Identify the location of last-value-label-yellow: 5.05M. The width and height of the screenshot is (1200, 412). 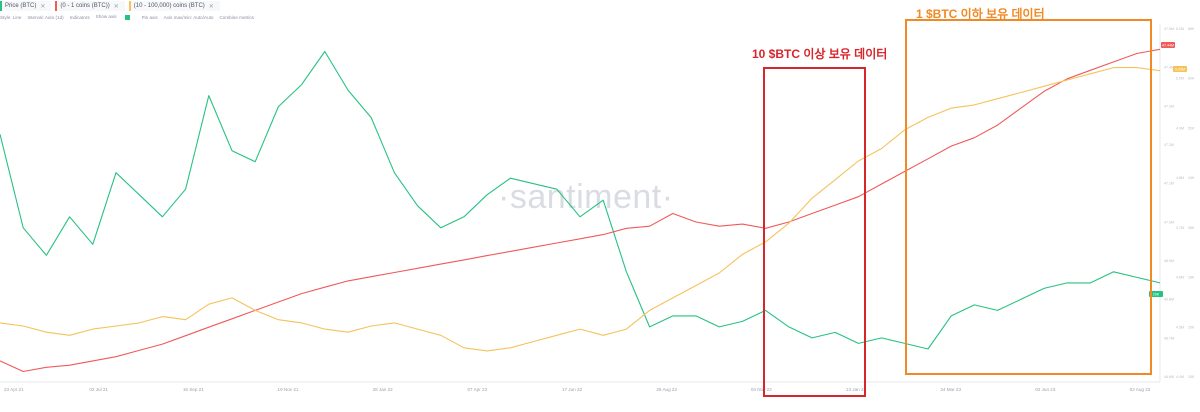
(1180, 69).